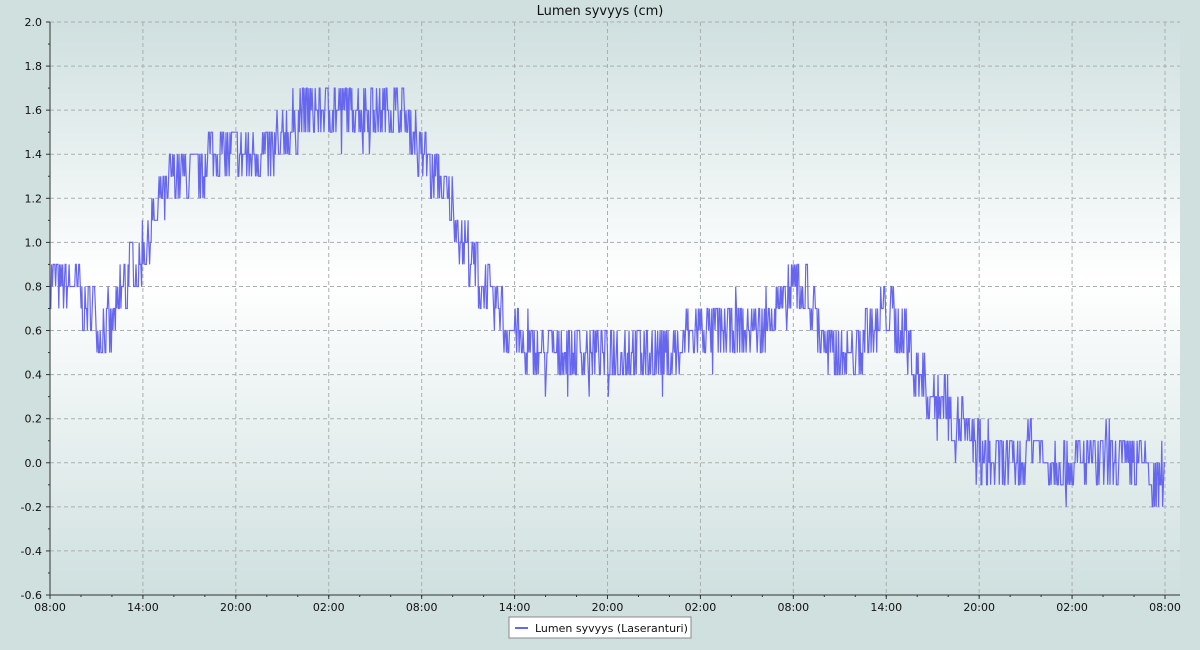 This screenshot has height=650, width=1200. What do you see at coordinates (34, 375) in the screenshot?
I see `y-tick-label: 0.4` at bounding box center [34, 375].